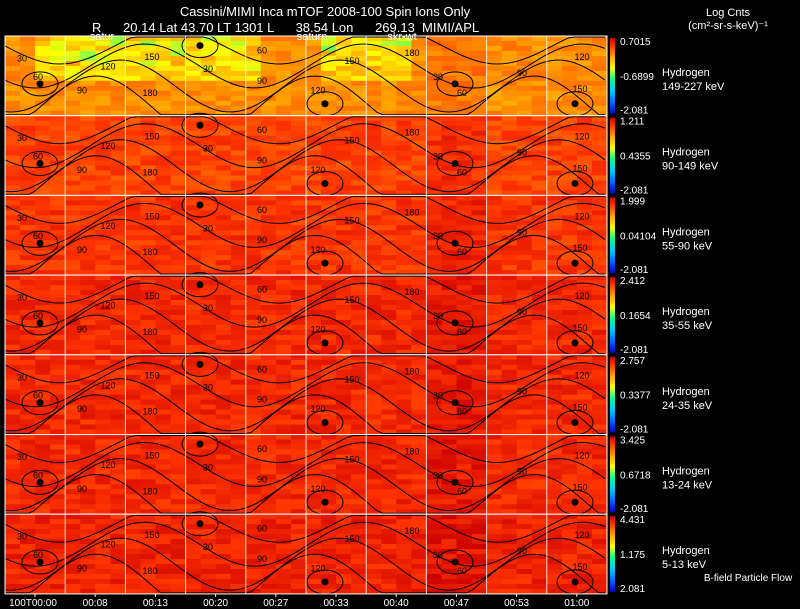 Image resolution: width=800 pixels, height=609 pixels. I want to click on x-tick-label: 01:00, so click(576, 603).